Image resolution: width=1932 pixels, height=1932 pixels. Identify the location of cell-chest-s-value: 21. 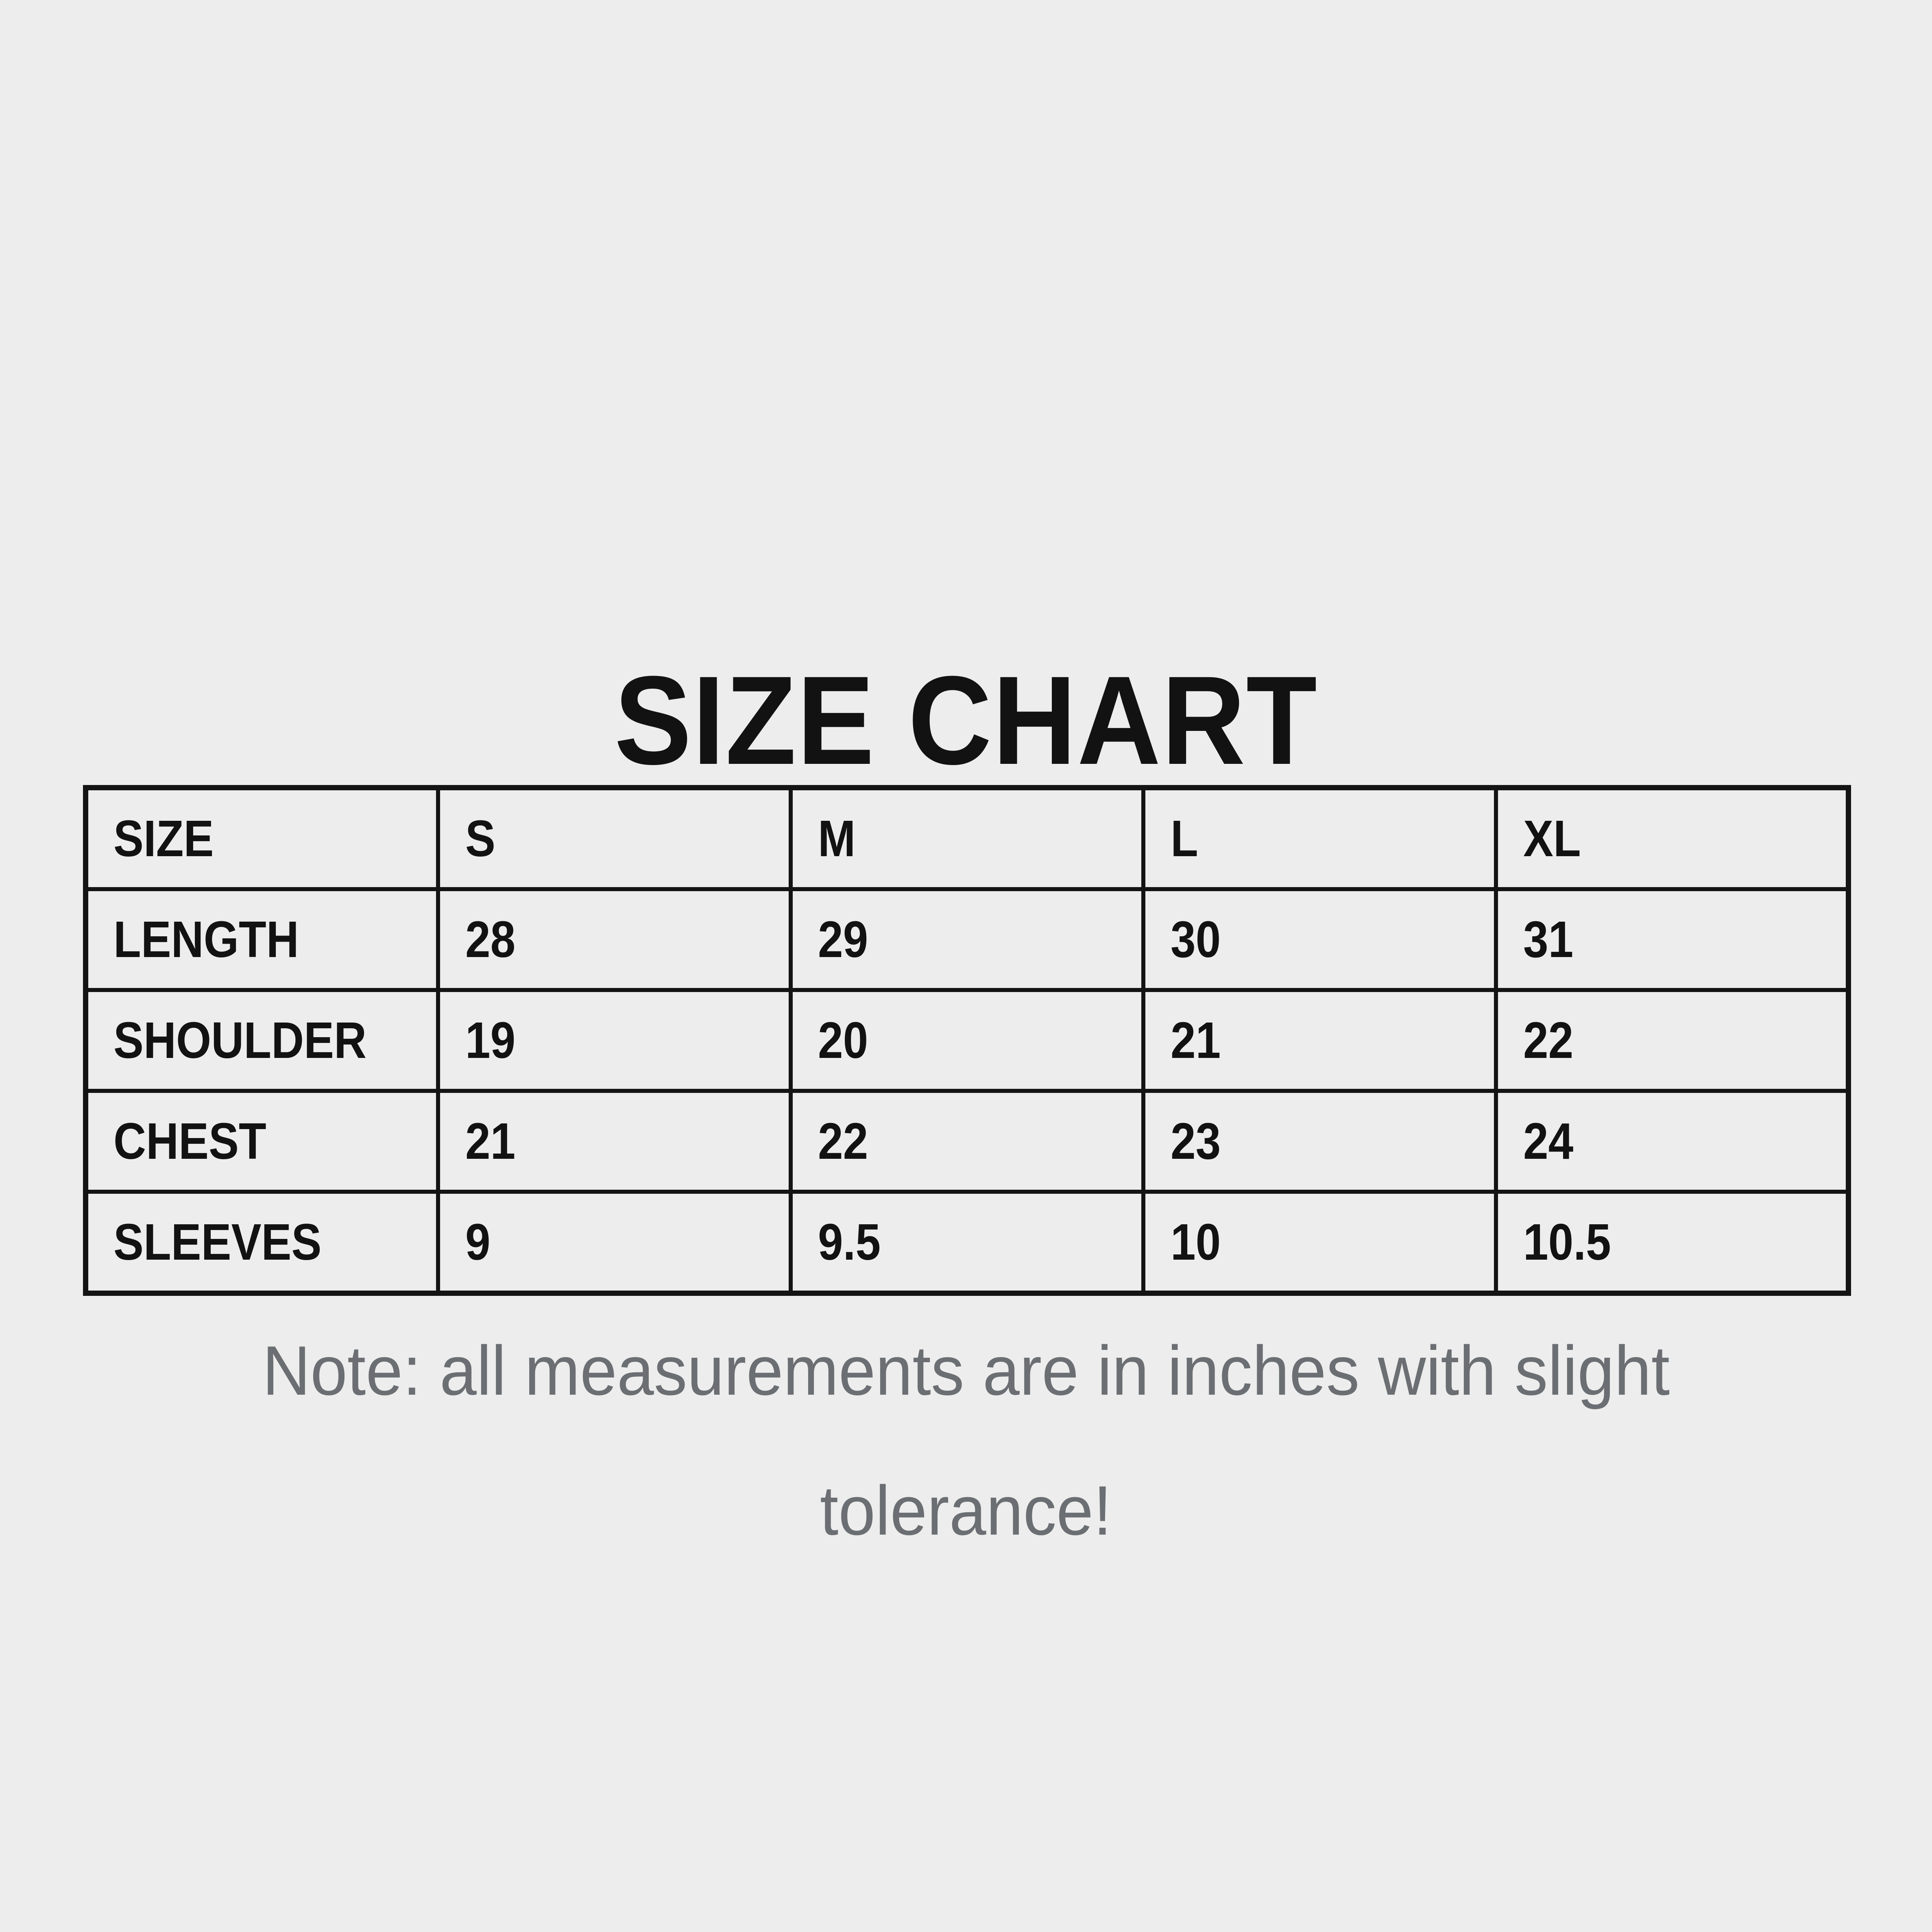
(490, 1141).